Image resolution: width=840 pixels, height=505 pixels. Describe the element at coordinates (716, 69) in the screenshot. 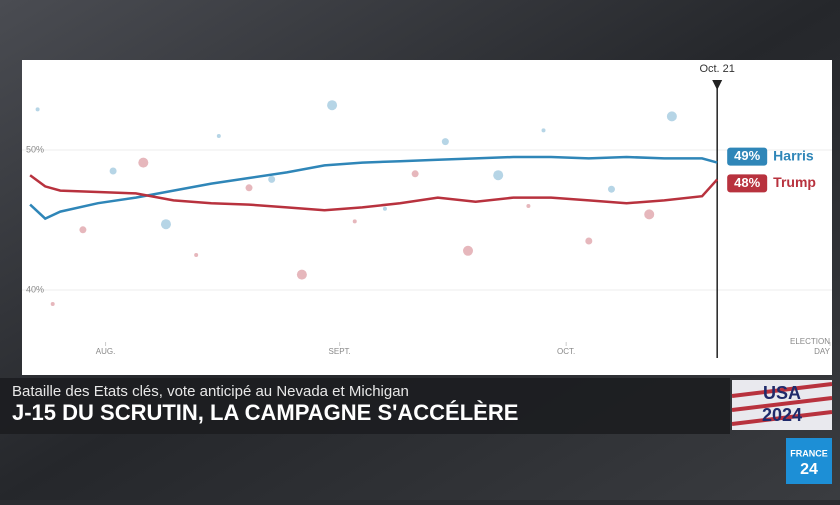

I see `date-marker-label: Oct. 21` at that location.